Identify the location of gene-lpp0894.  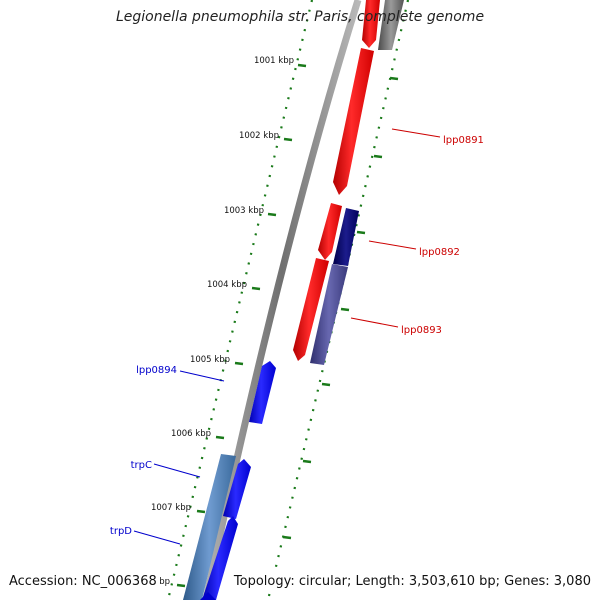
(262, 392).